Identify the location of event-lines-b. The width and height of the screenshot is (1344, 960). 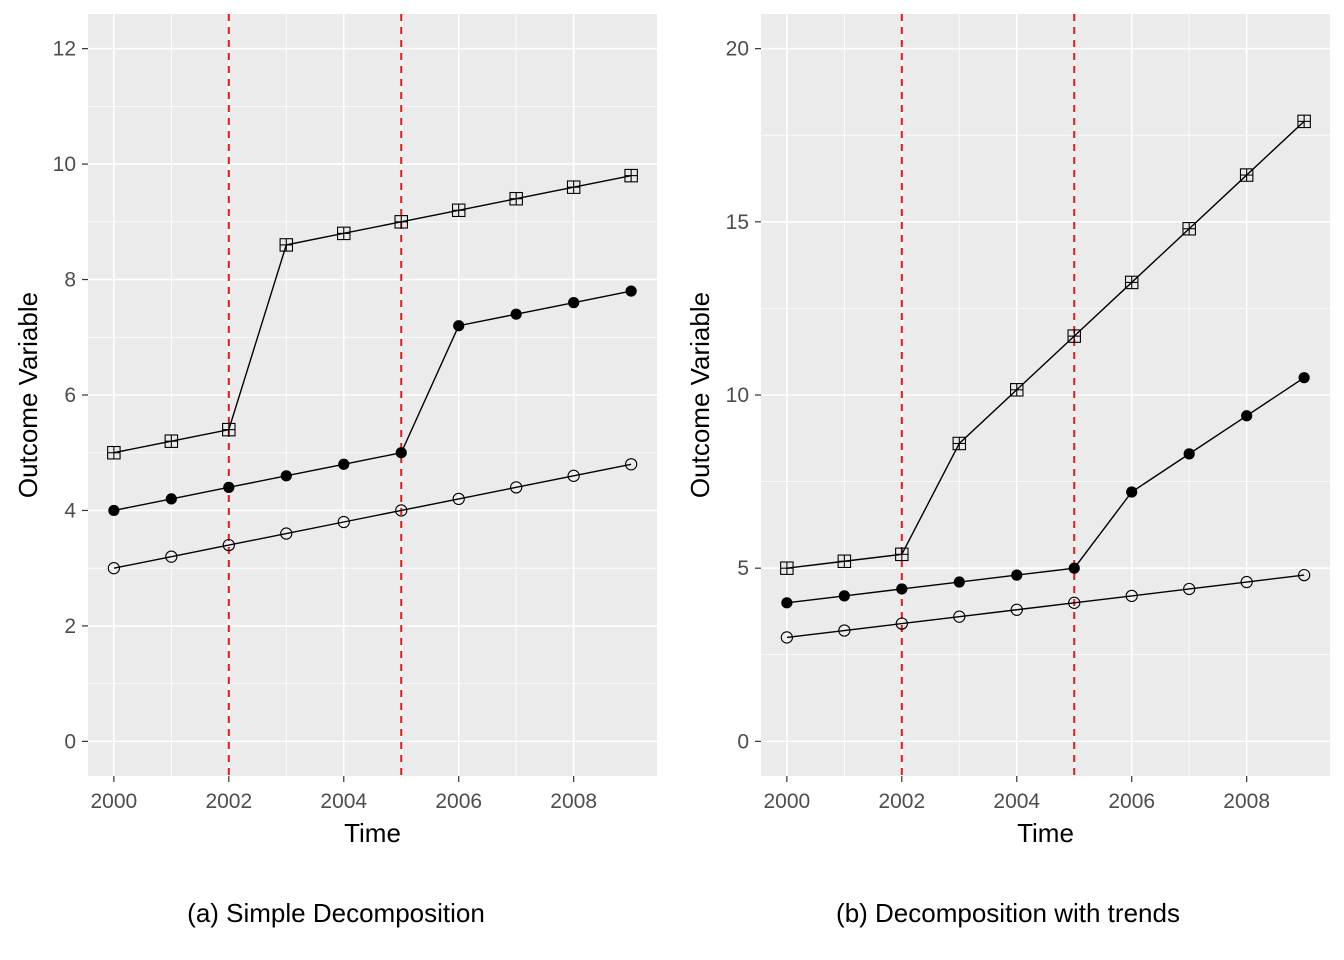
(988, 395).